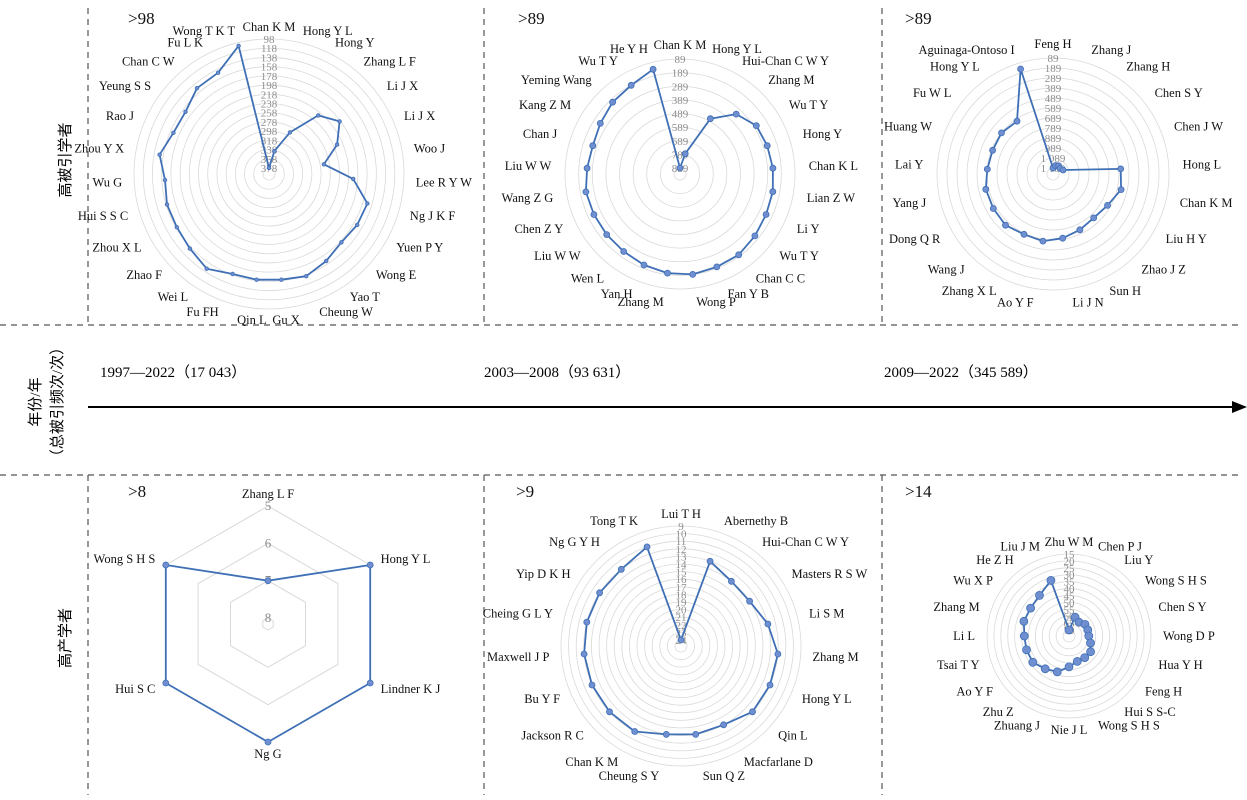 The image size is (1247, 800). What do you see at coordinates (1202, 164) in the screenshot?
I see `category-label: Hong L` at bounding box center [1202, 164].